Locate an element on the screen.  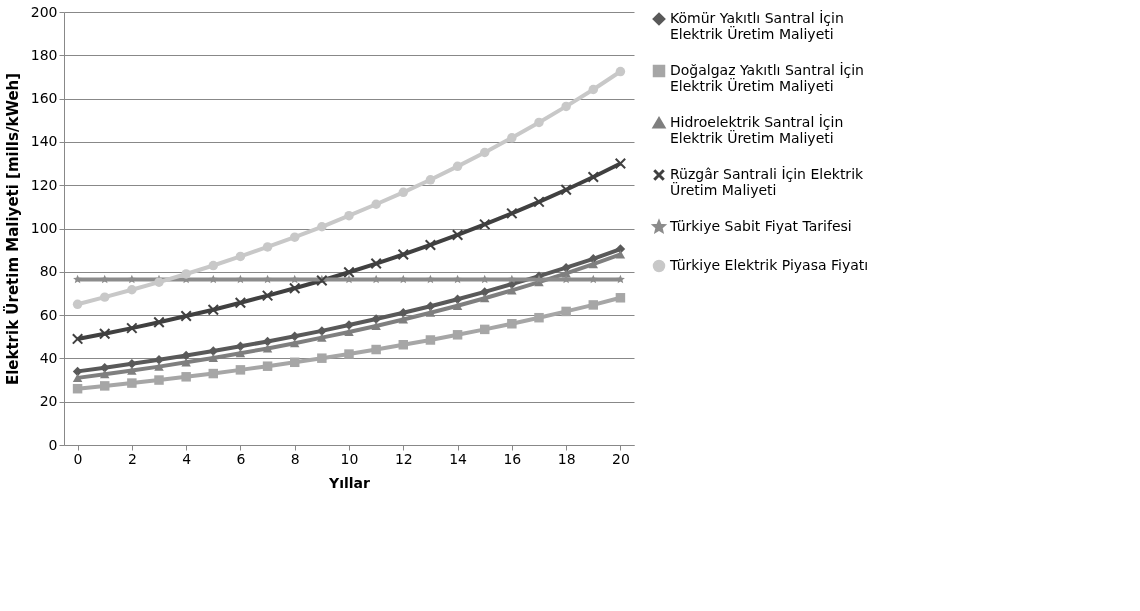
legend-label: Kömür Yakıtlı Santral İçin Elektrik Üretim Maliyeti is located at coordinates (757, 25).